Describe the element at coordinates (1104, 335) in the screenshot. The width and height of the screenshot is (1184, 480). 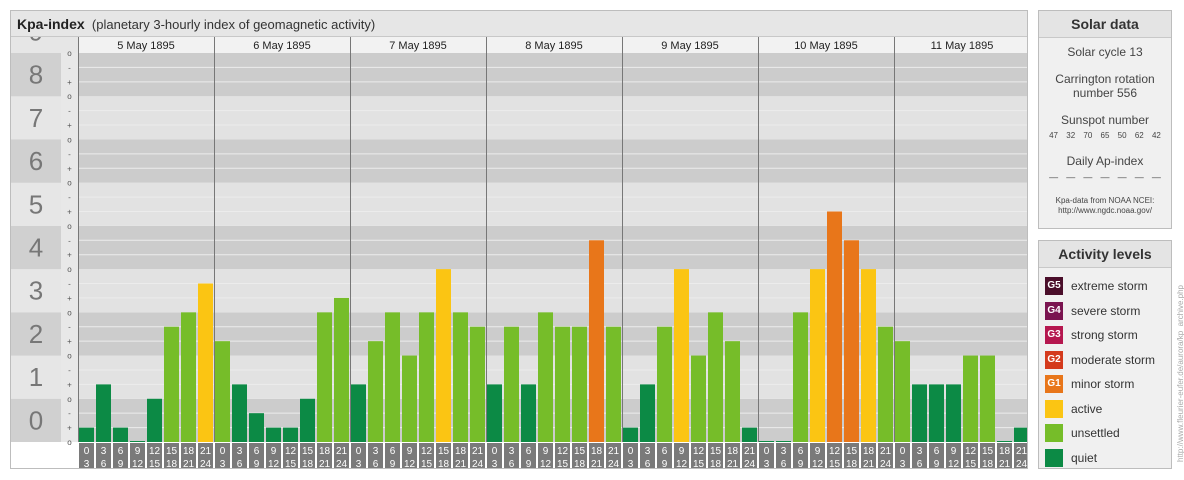
I see `legend-label: strong storm` at that location.